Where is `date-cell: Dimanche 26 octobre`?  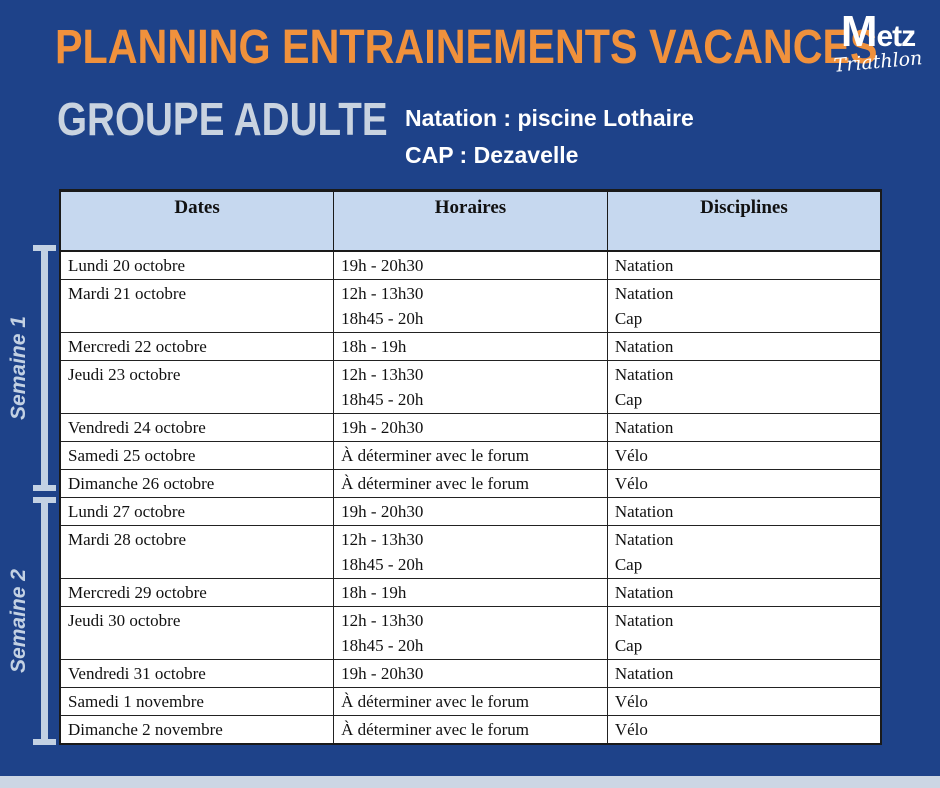 date-cell: Dimanche 26 octobre is located at coordinates (197, 483).